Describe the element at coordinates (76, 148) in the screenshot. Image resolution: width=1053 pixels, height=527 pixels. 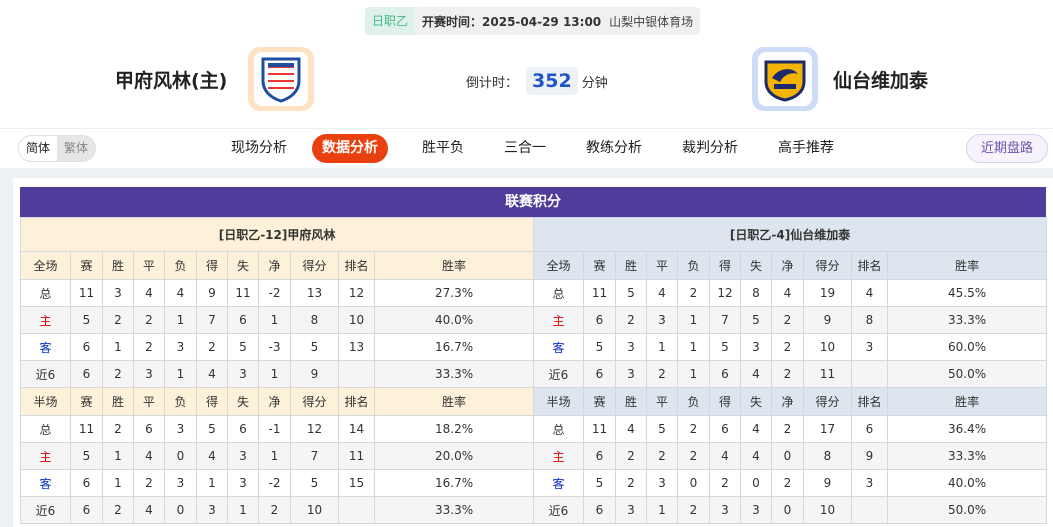
I see `traditional-button: 繁体` at that location.